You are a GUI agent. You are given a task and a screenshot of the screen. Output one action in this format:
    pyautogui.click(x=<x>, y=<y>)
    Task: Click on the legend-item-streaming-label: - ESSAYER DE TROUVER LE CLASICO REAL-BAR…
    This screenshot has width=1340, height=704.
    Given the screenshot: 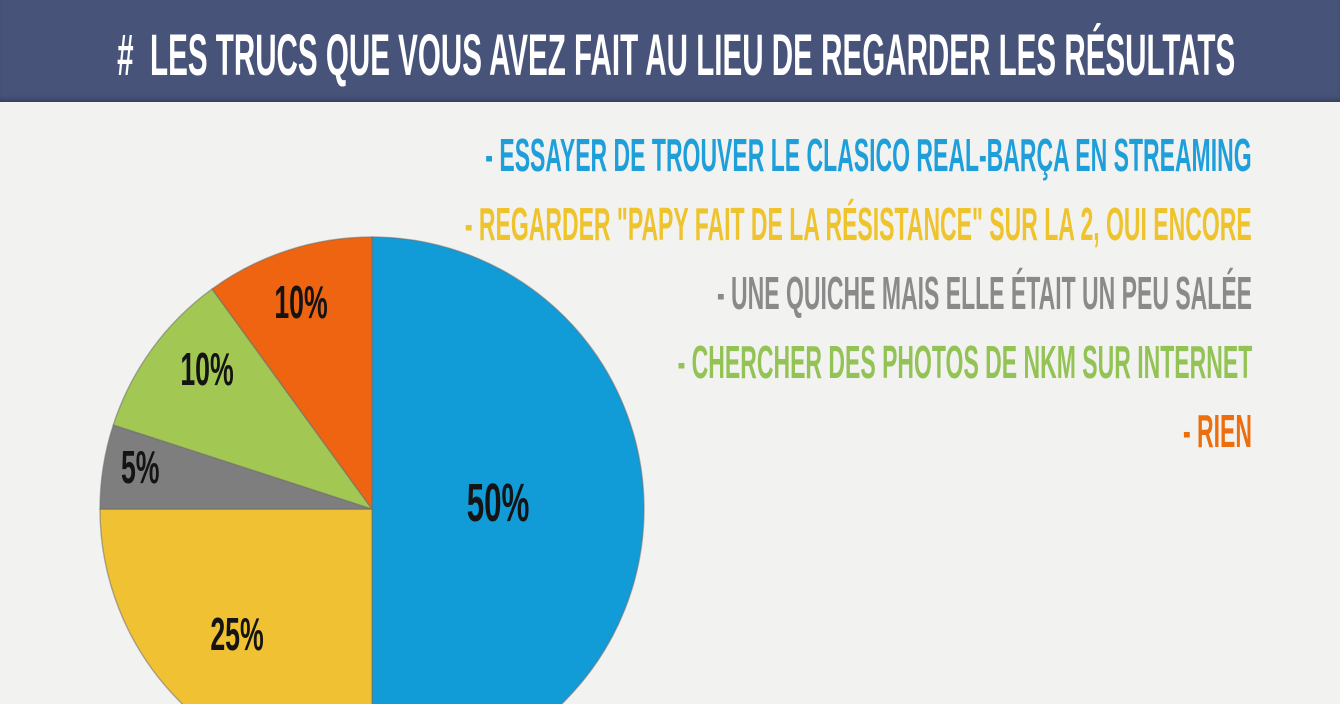 What is the action you would take?
    pyautogui.click(x=868, y=154)
    